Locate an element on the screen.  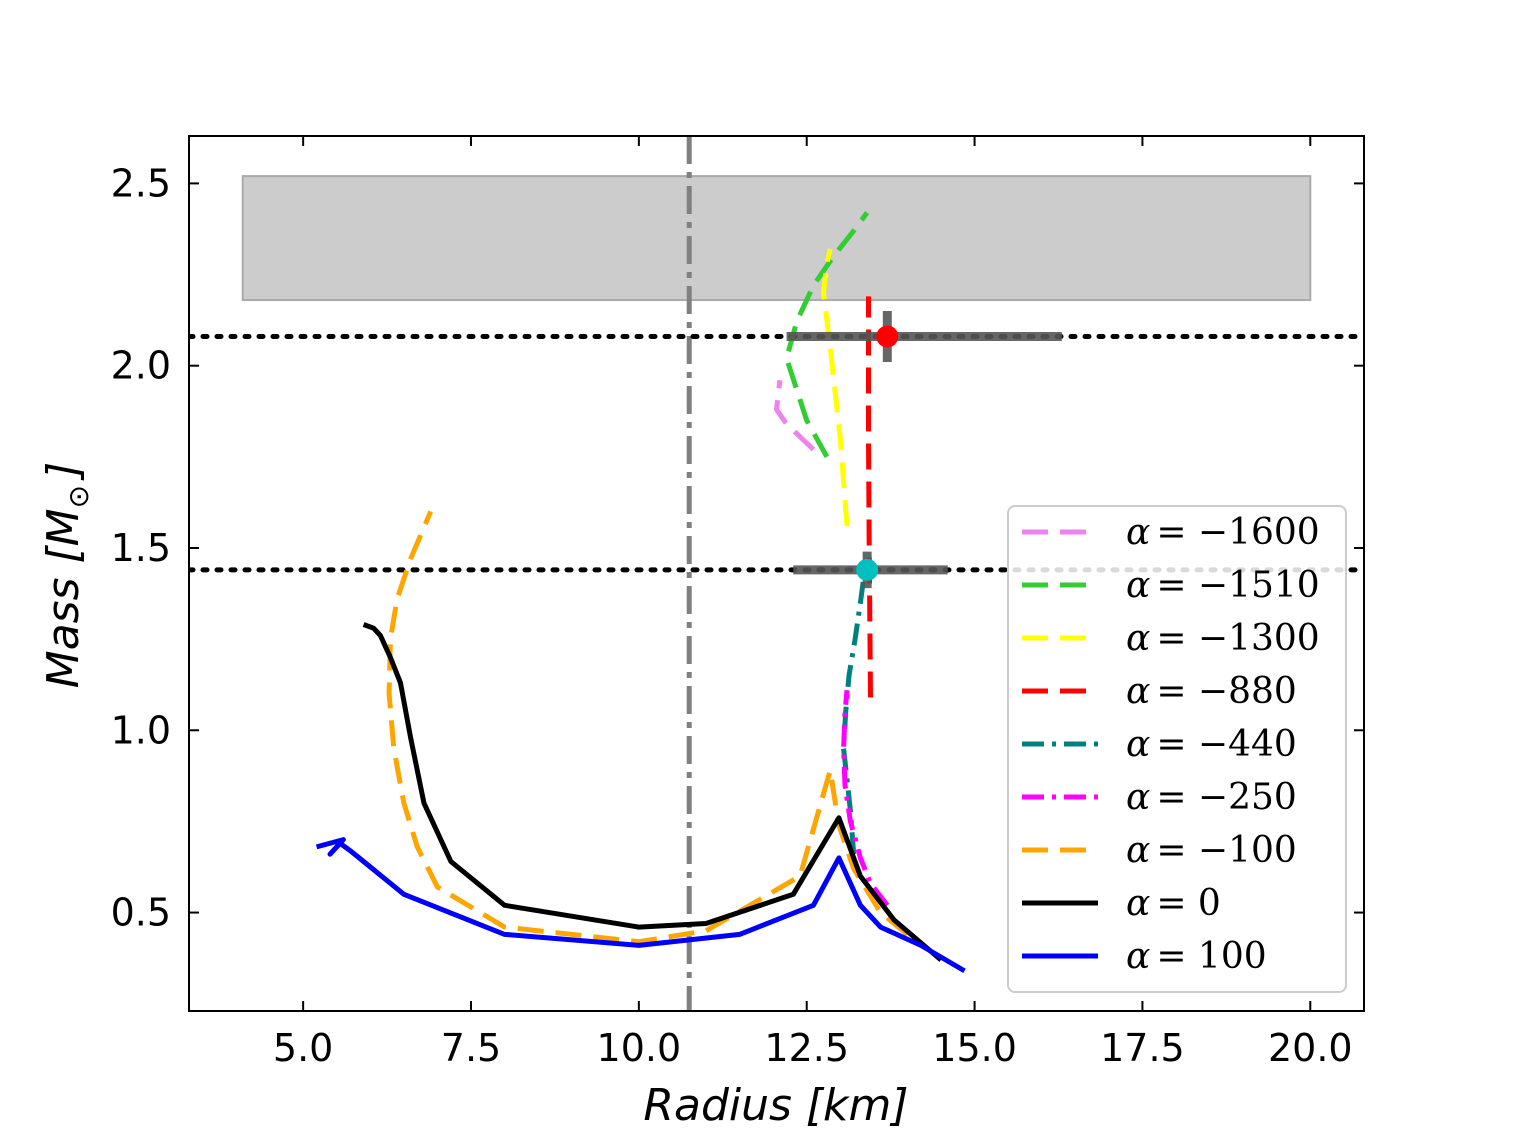
legend-alpha-value: = −250 is located at coordinates (1226, 797).